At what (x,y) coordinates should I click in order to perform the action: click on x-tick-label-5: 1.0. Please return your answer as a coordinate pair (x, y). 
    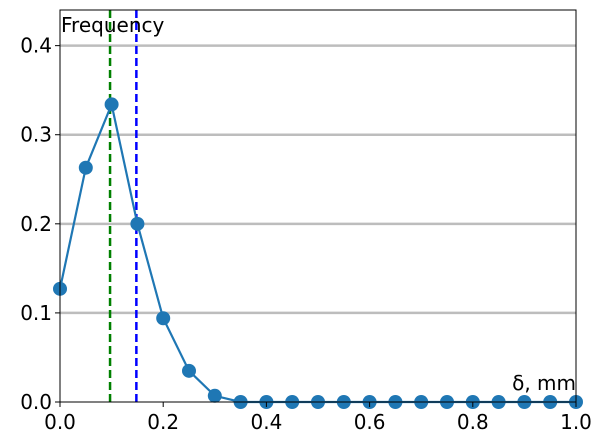
    Looking at the image, I should click on (576, 422).